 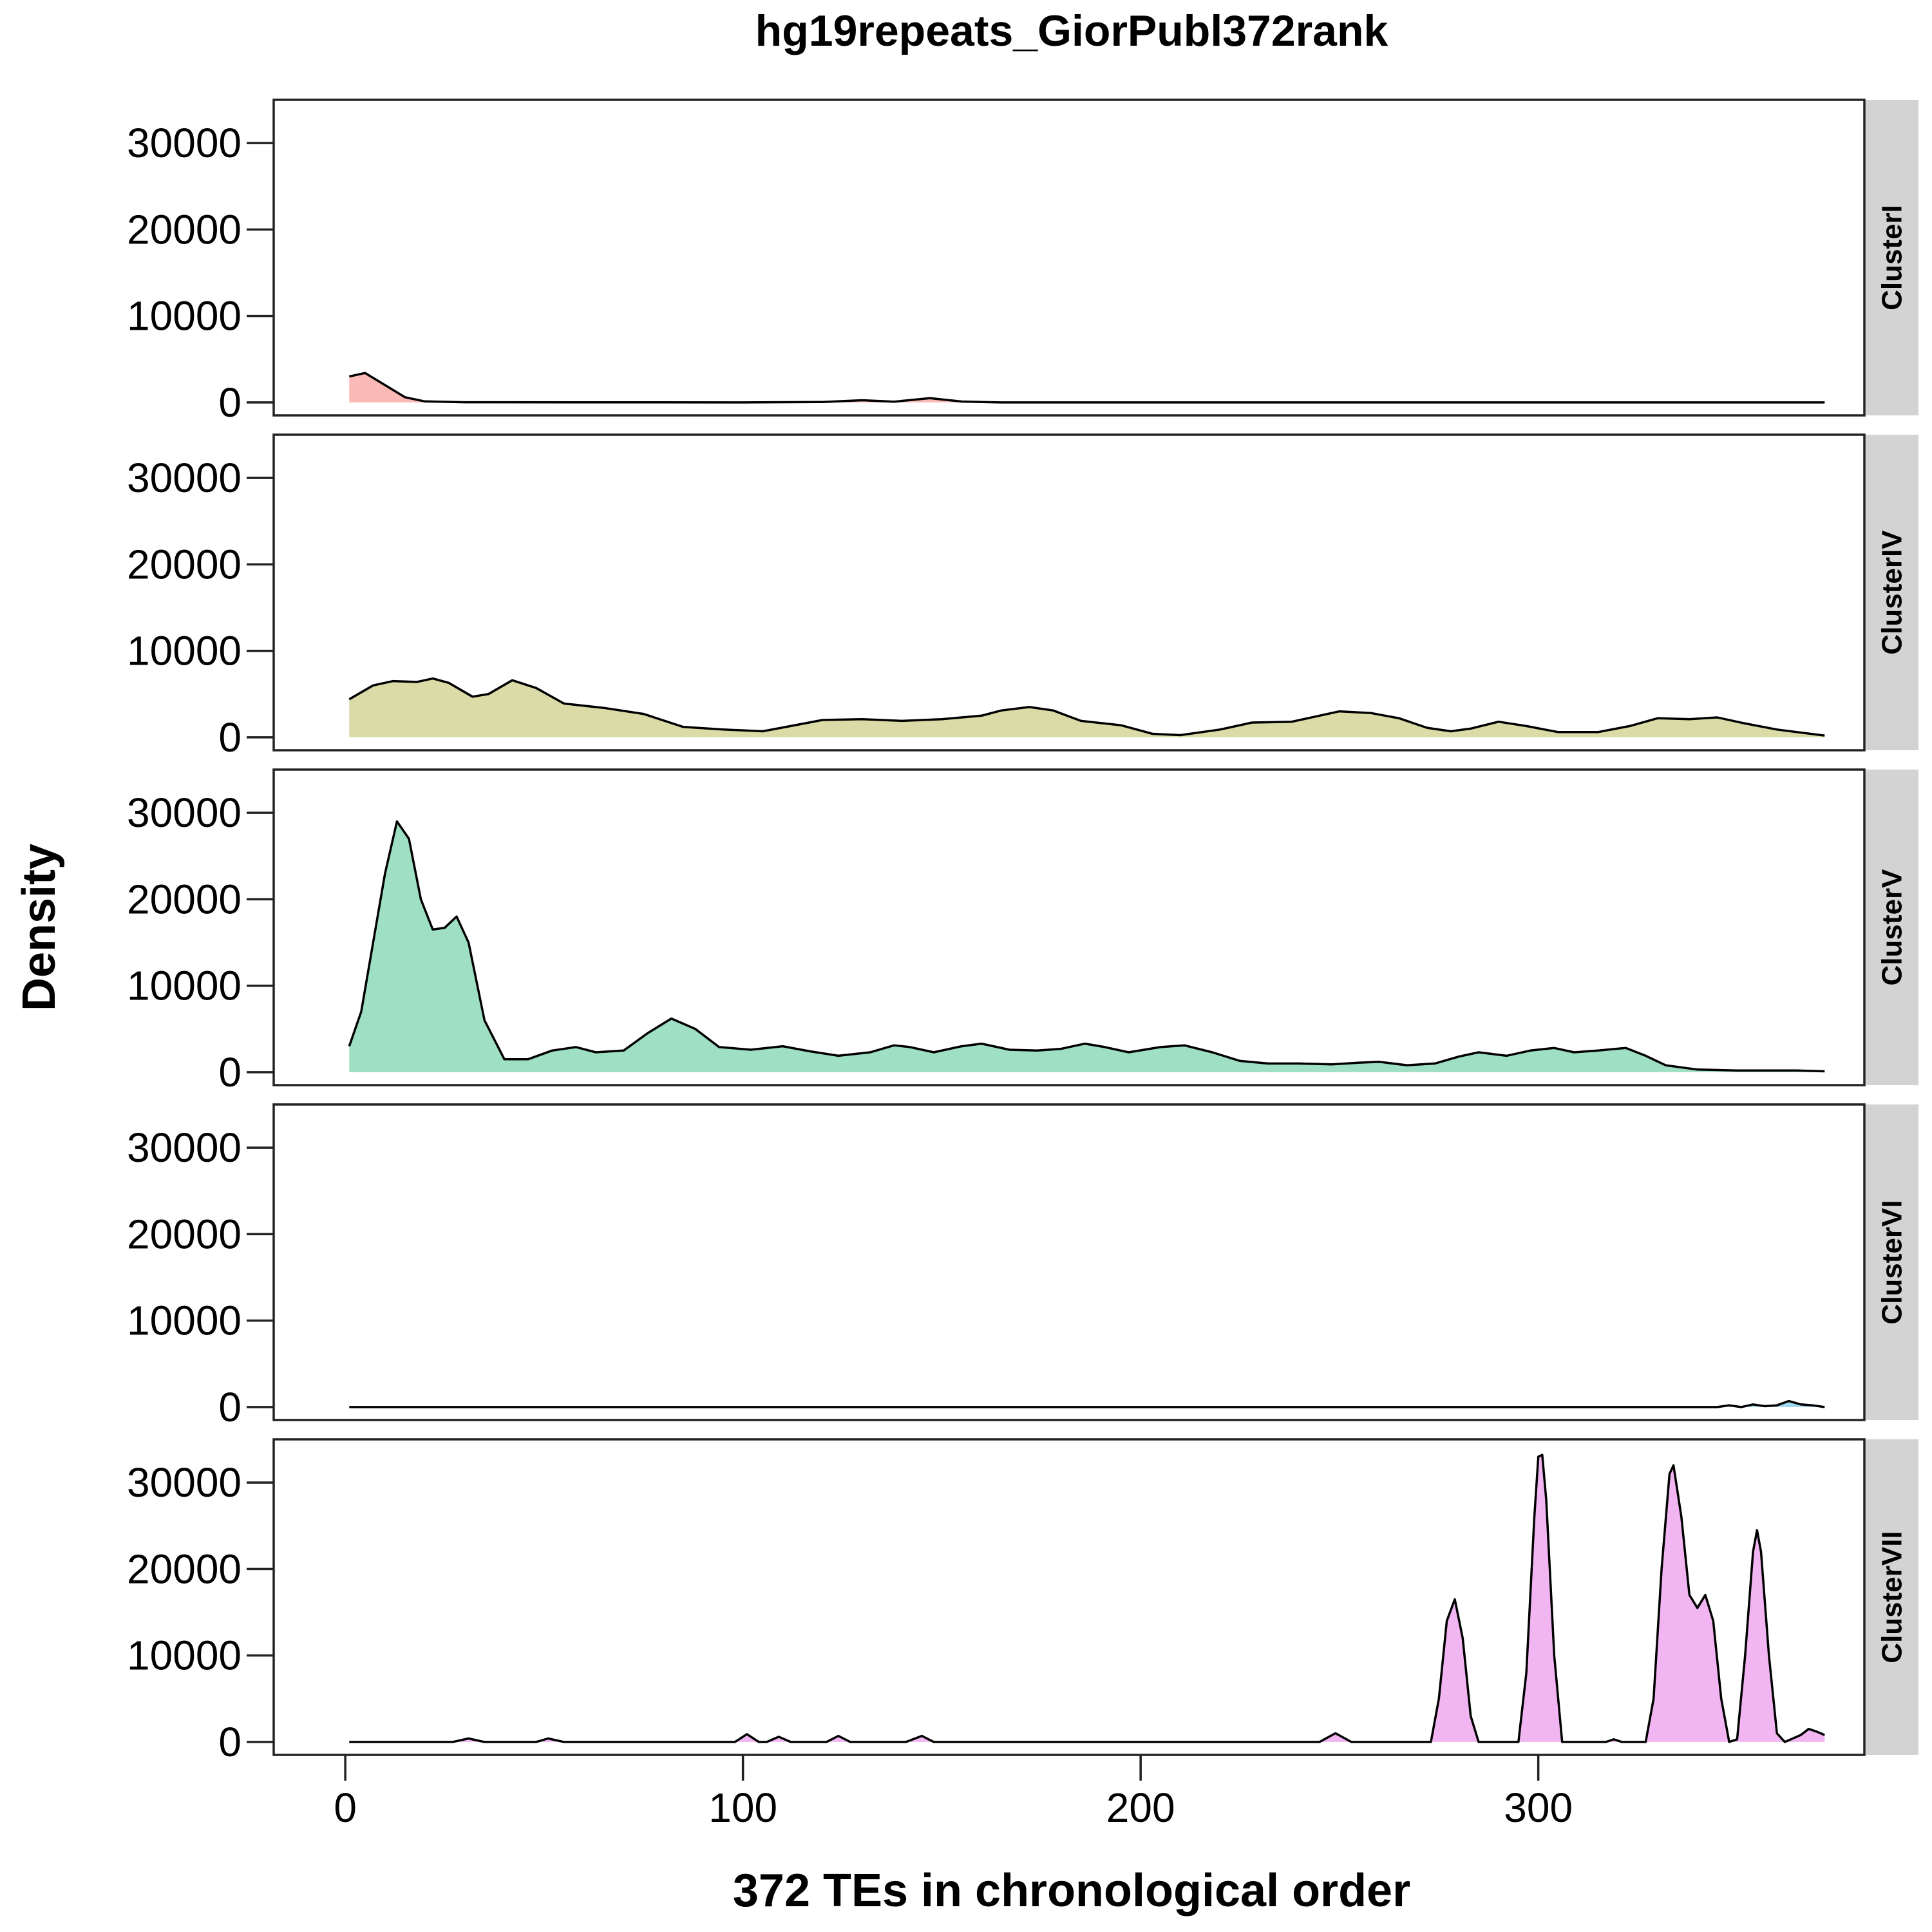 I want to click on x-tick-label: 300, so click(x=1539, y=1808).